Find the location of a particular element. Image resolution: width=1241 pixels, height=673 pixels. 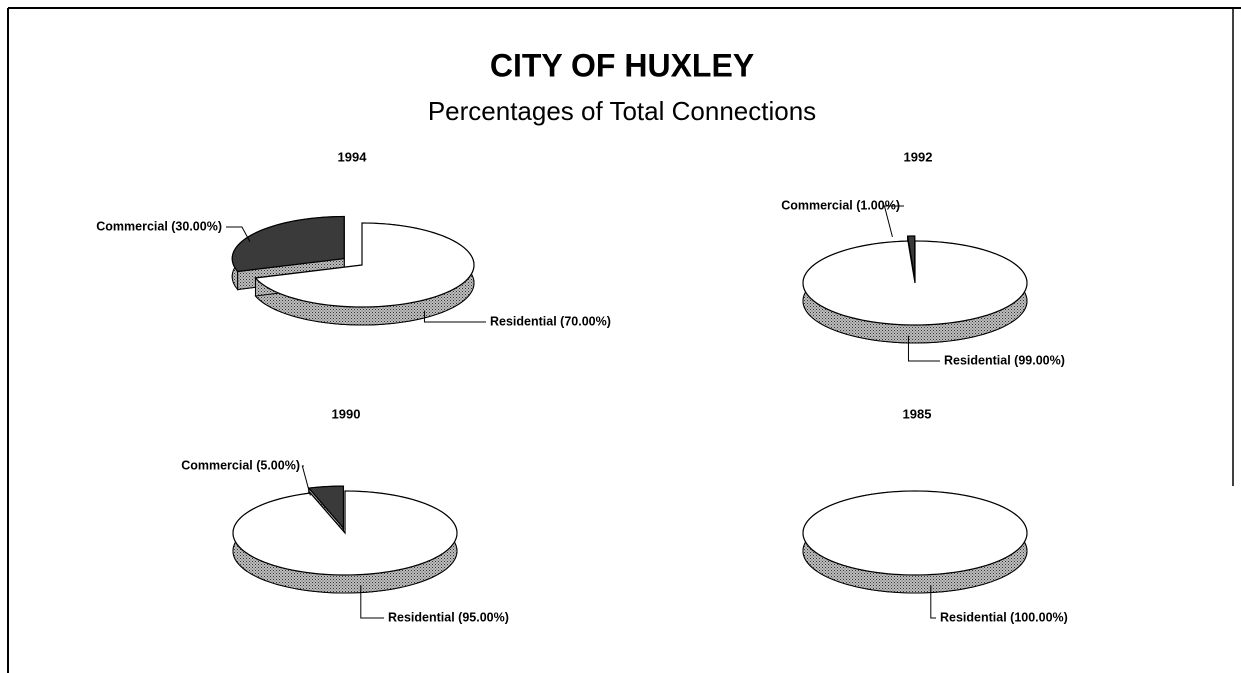

data-label: Commercial (5.00%) is located at coordinates (240, 465).